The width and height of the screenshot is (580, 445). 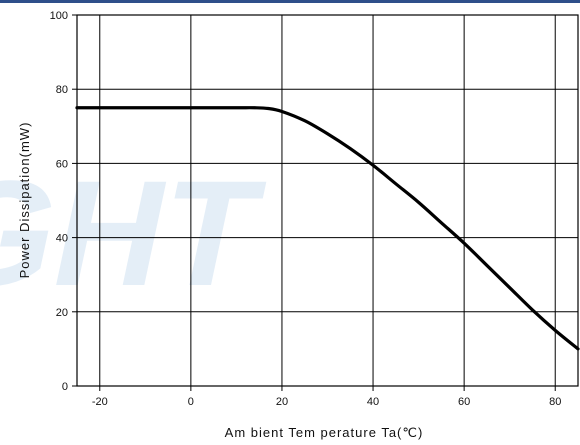 What do you see at coordinates (555, 402) in the screenshot?
I see `x-tick-label: 80` at bounding box center [555, 402].